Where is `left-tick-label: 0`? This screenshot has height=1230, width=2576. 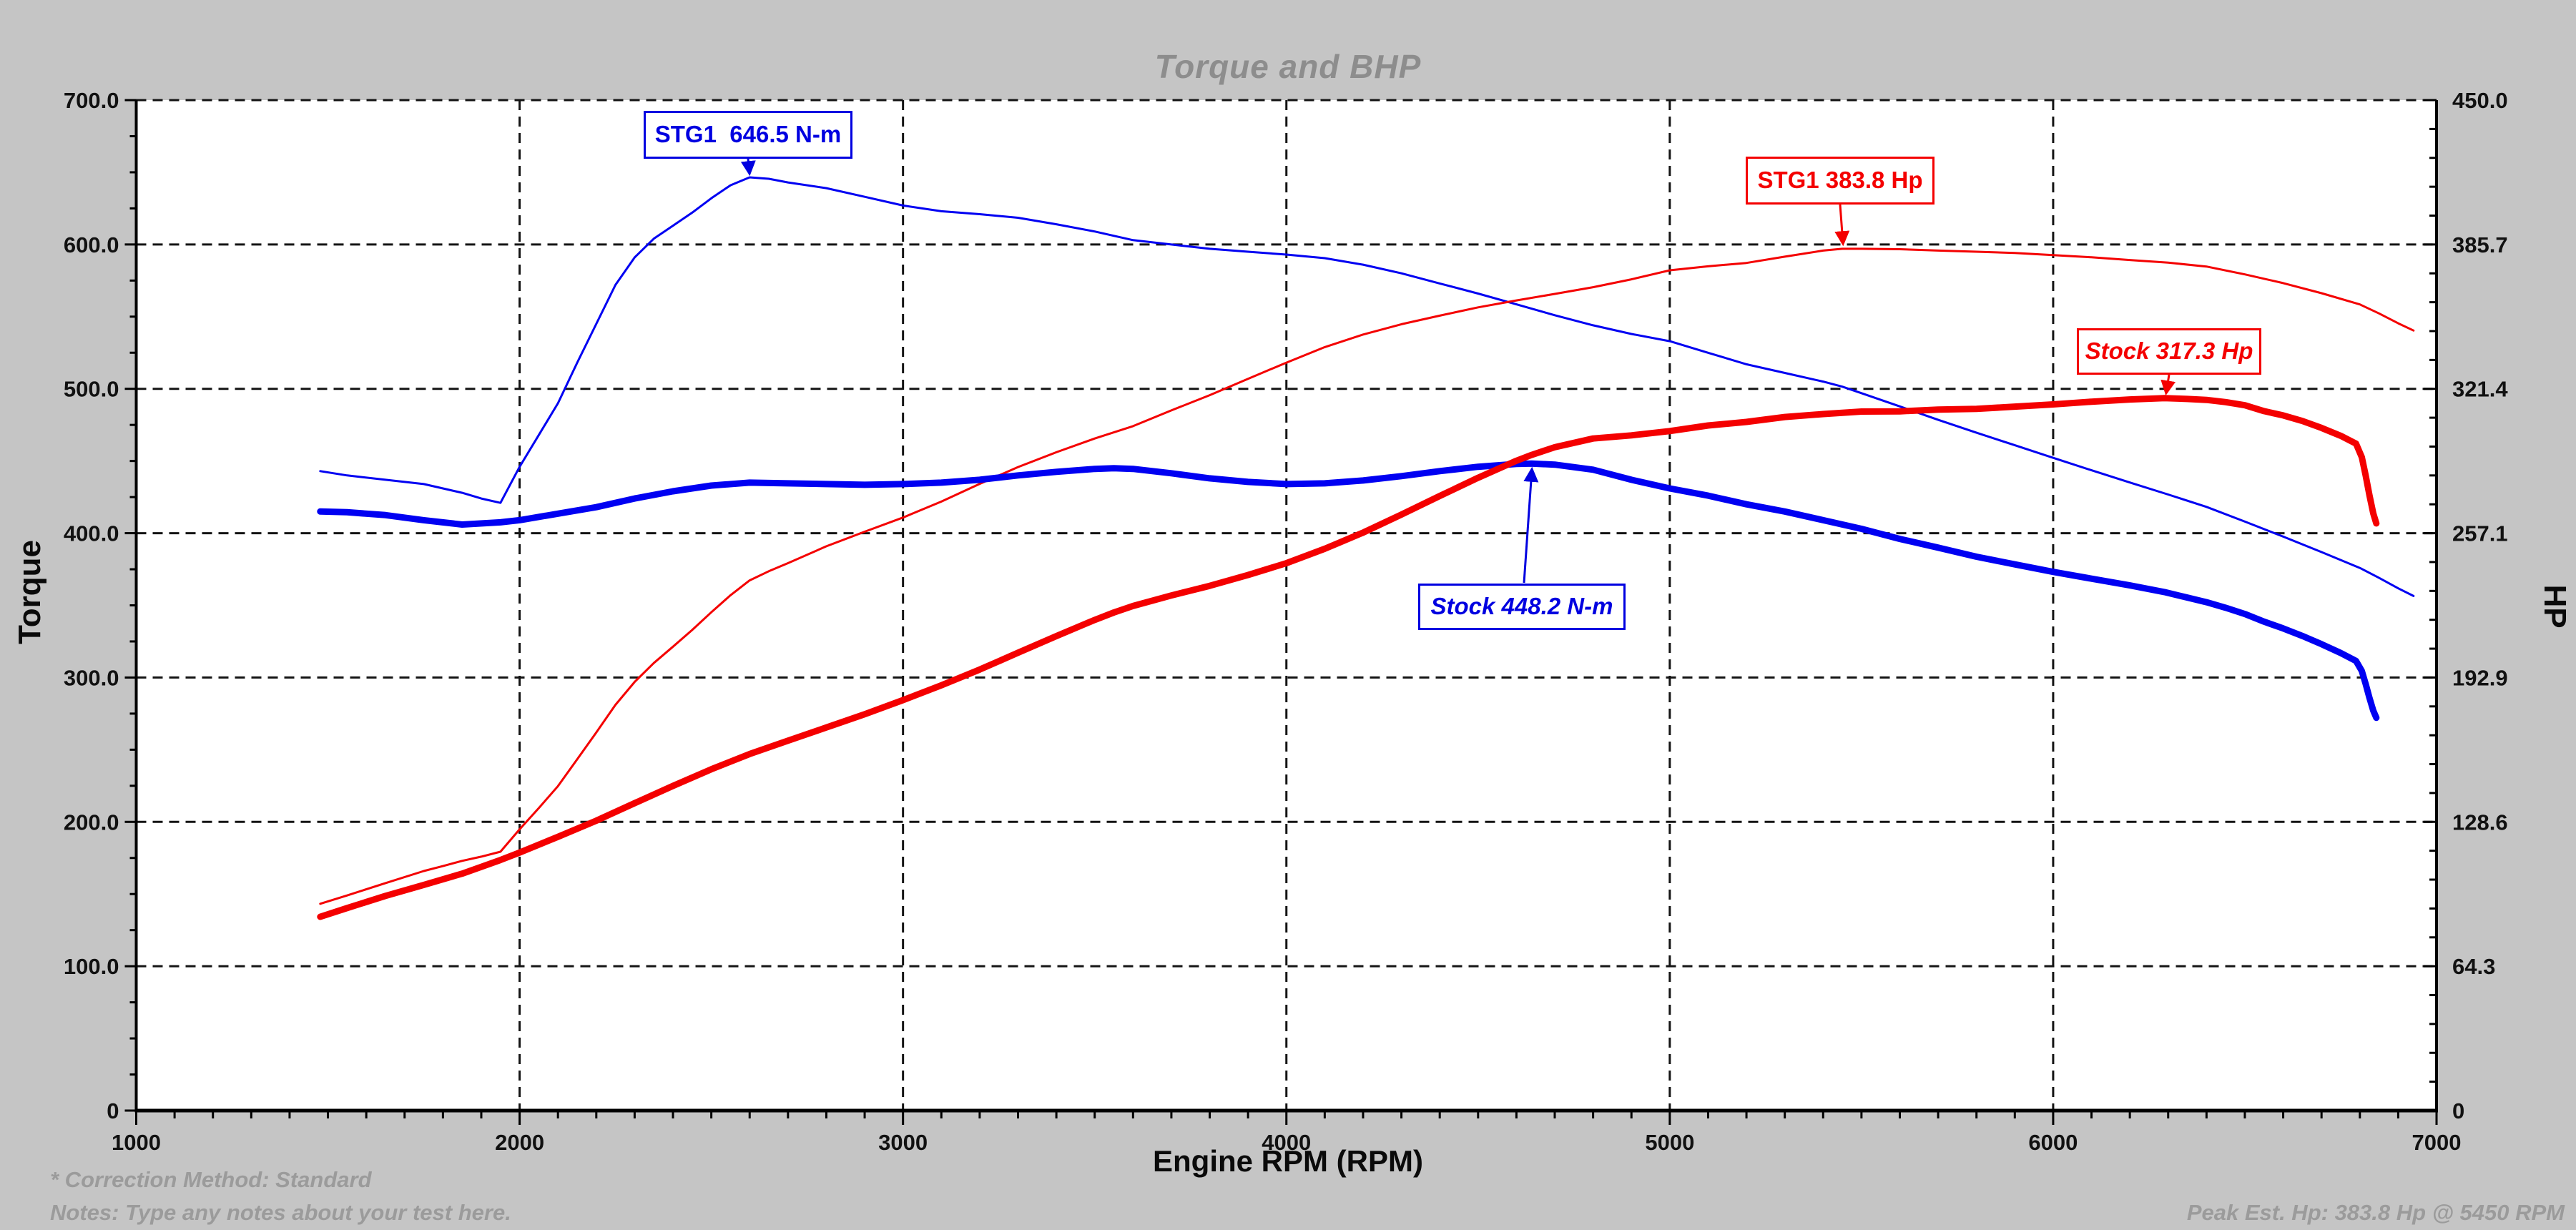 left-tick-label: 0 is located at coordinates (113, 1111).